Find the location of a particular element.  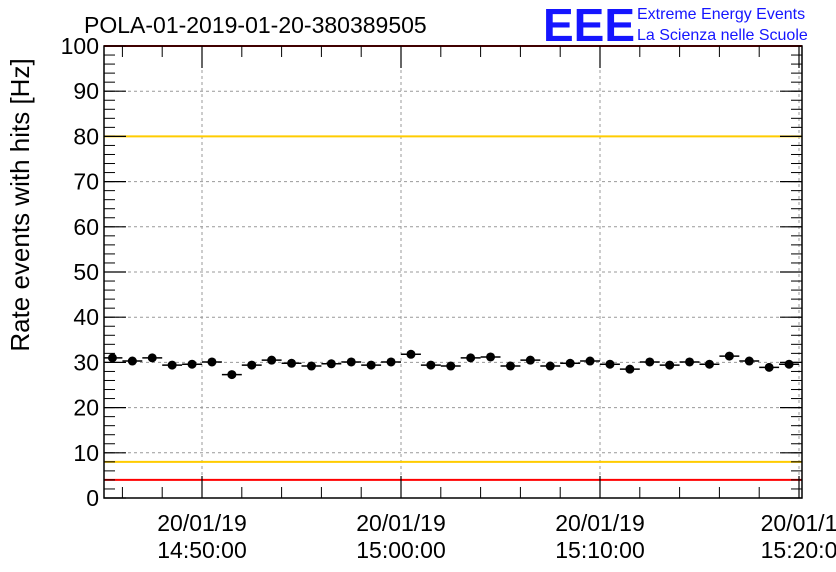

x-tick-time: 15:00:00 is located at coordinates (401, 550).